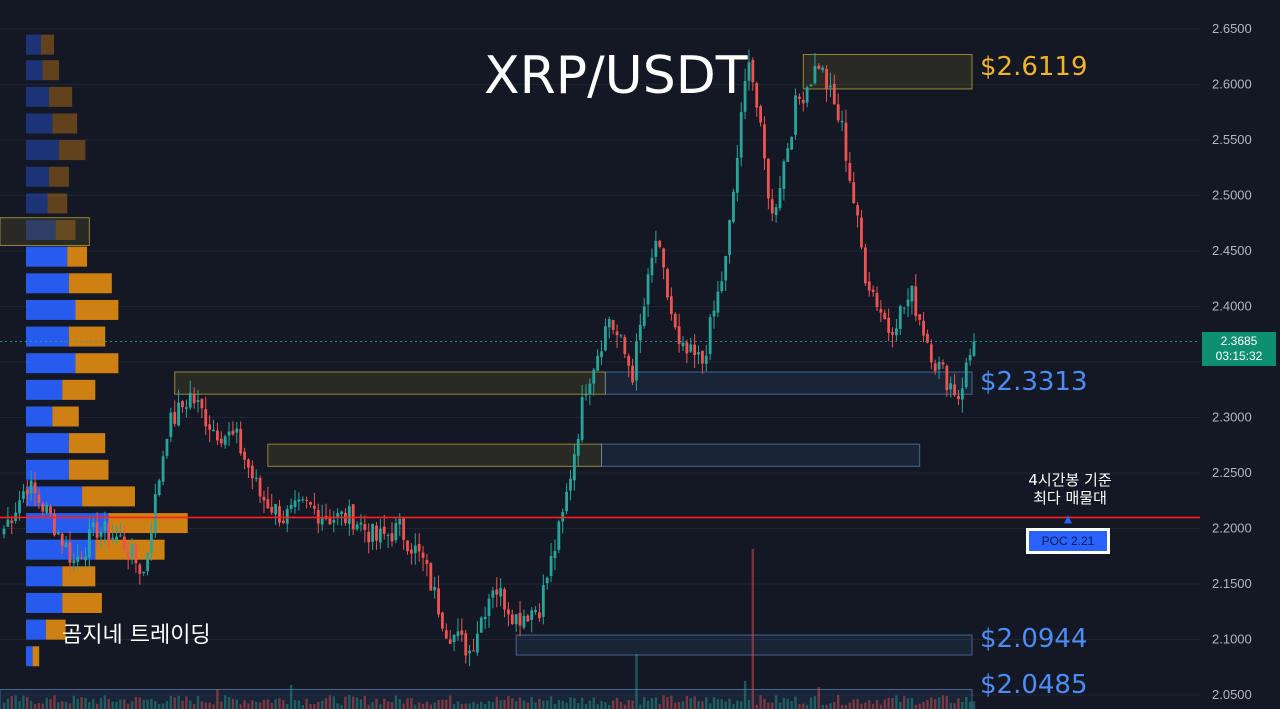 The image size is (1280, 709). What do you see at coordinates (1034, 639) in the screenshot?
I see `level-label-2-0944: $2.0944` at bounding box center [1034, 639].